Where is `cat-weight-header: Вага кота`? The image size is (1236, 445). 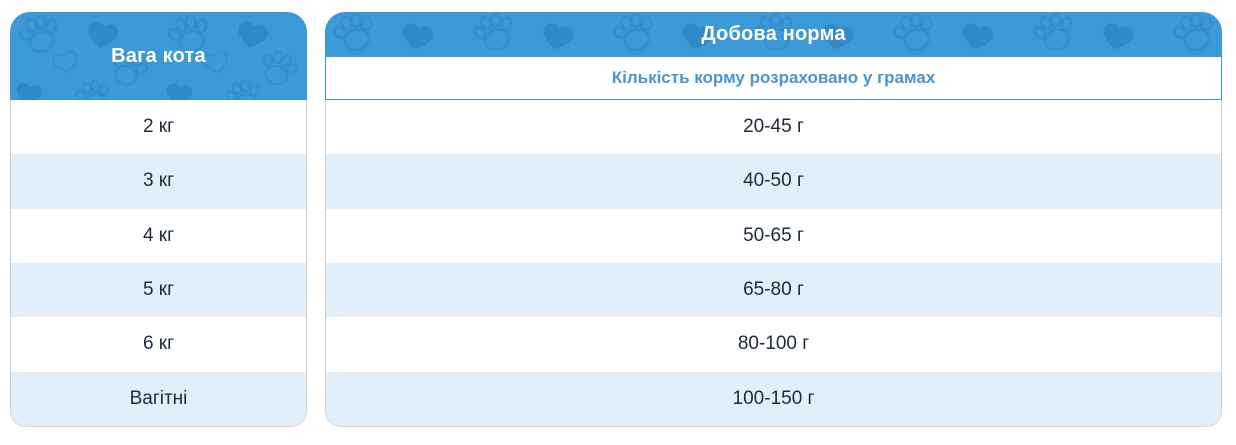 cat-weight-header: Вага кота is located at coordinates (158, 56).